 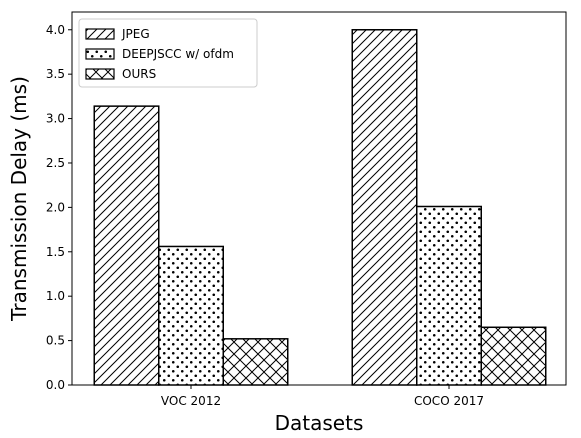 I want to click on legend-box, so click(x=168, y=53).